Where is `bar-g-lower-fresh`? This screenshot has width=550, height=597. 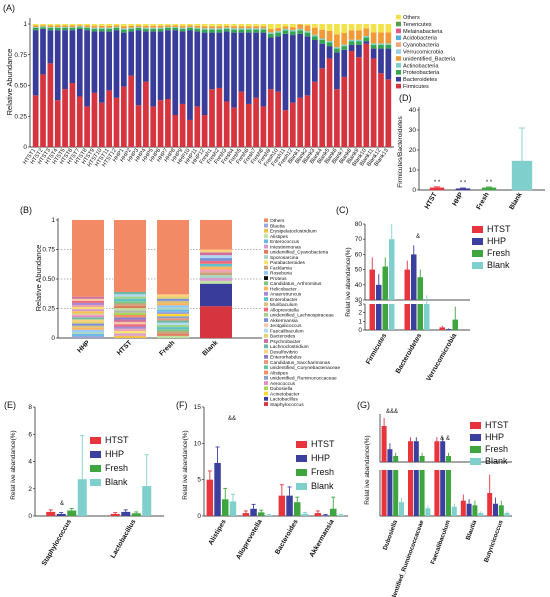
bar-g-lower-fresh is located at coordinates (448, 493).